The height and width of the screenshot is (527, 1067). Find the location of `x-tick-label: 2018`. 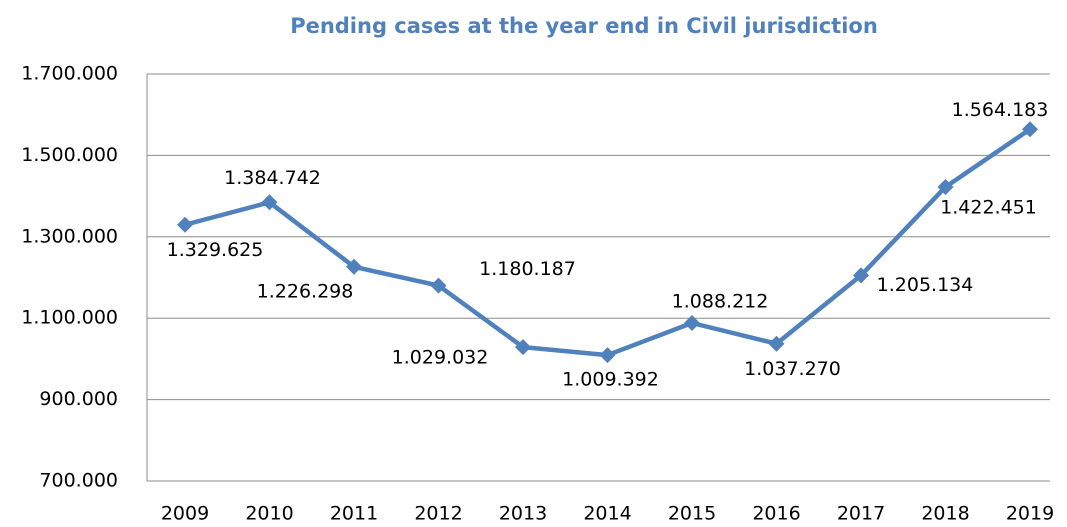

x-tick-label: 2018 is located at coordinates (945, 514).